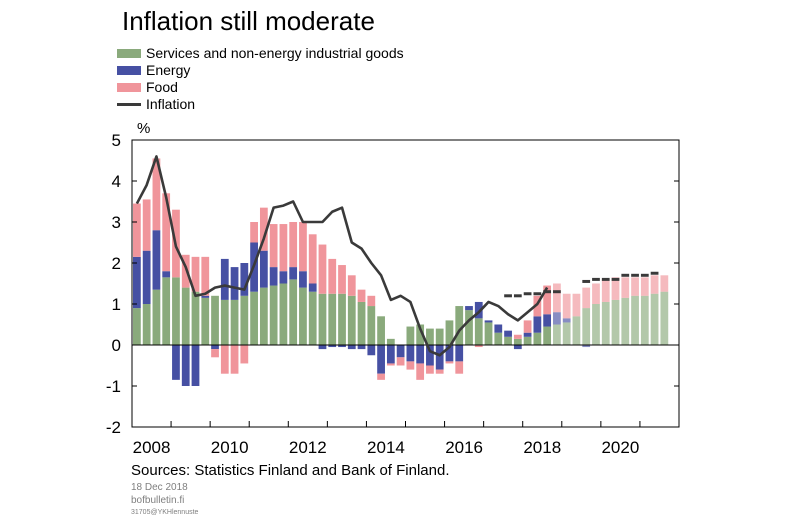 The image size is (800, 522). Describe the element at coordinates (159, 487) in the screenshot. I see `publish-date: 18 Dec 2018` at that location.